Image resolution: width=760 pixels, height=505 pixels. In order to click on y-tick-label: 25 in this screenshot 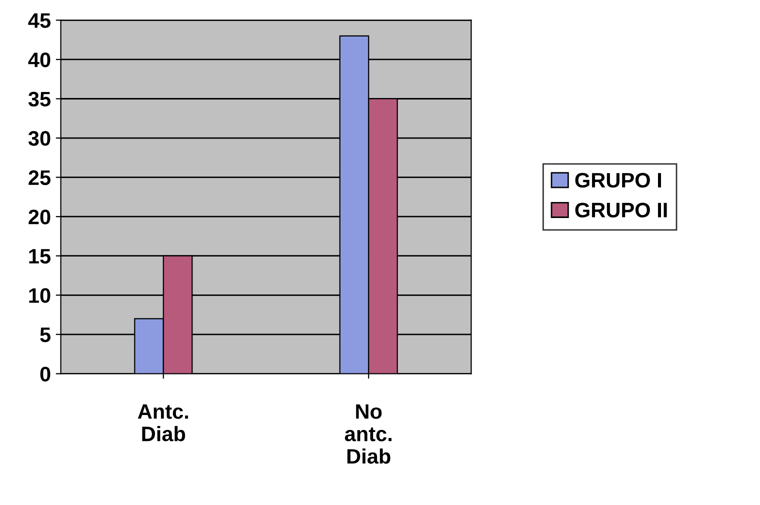, I will do `click(39, 178)`.